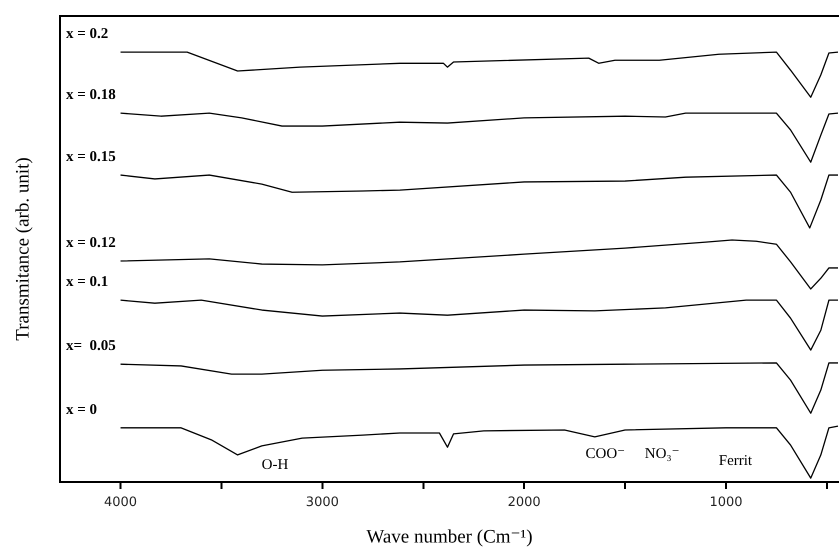 This screenshot has width=839, height=553. I want to click on x-tick-label: 2000, so click(524, 502).